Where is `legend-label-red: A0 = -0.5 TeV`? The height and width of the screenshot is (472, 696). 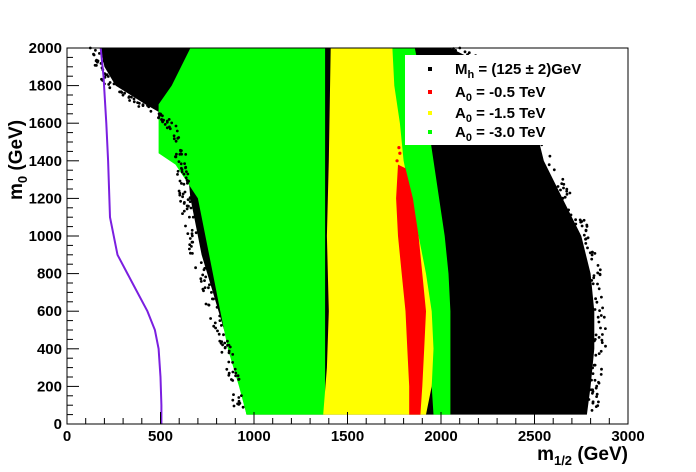 legend-label-red: A0 = -0.5 TeV is located at coordinates (500, 94).